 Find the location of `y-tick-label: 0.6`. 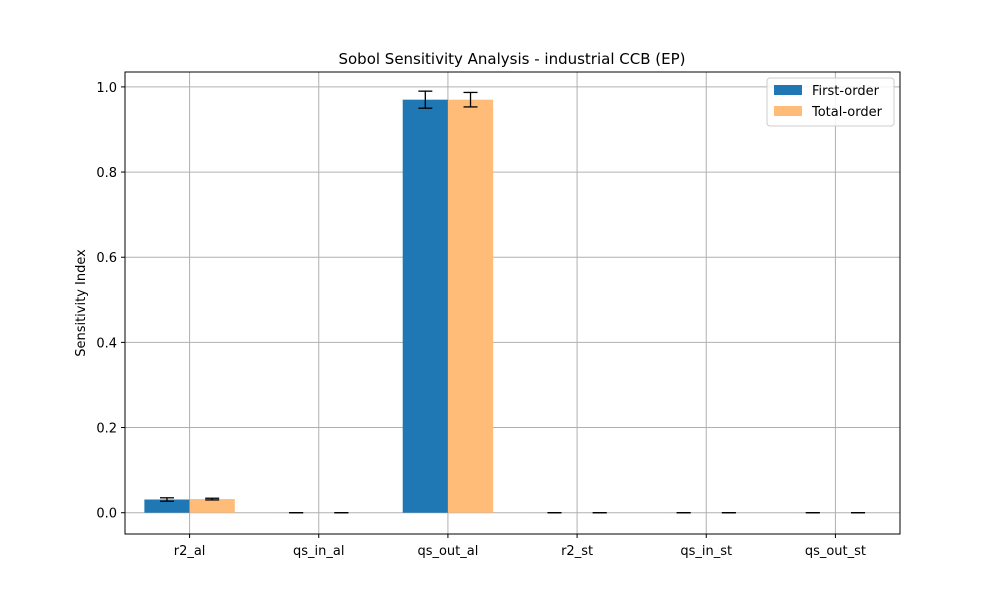

y-tick-label: 0.6 is located at coordinates (106, 258).